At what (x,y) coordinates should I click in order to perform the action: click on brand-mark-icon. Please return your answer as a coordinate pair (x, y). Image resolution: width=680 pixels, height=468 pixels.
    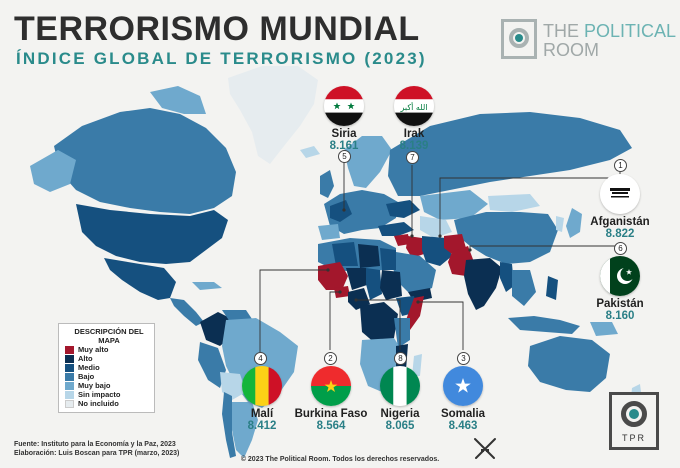
    Looking at the image, I should click on (519, 39).